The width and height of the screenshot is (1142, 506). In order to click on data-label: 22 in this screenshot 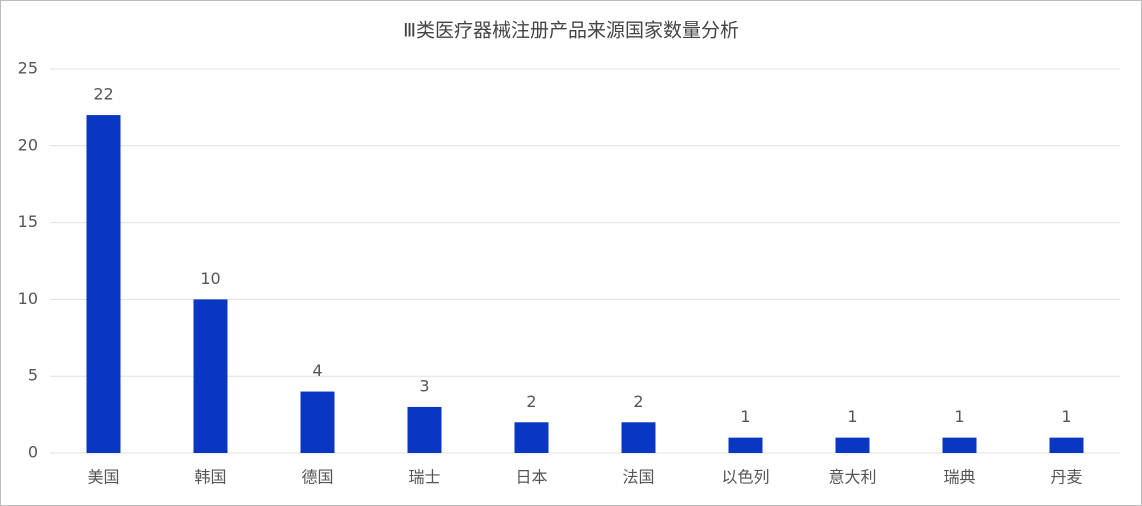, I will do `click(103, 94)`.